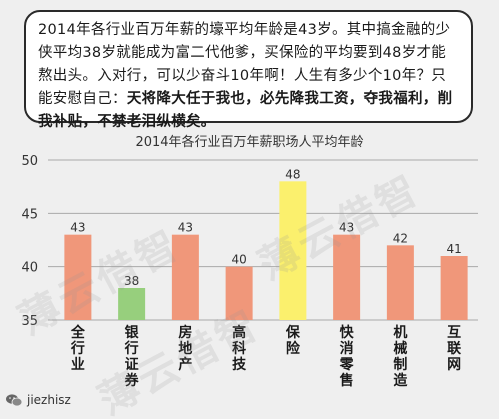 The width and height of the screenshot is (499, 419). What do you see at coordinates (454, 349) in the screenshot?
I see `x-tick-label: 互联网` at bounding box center [454, 349].